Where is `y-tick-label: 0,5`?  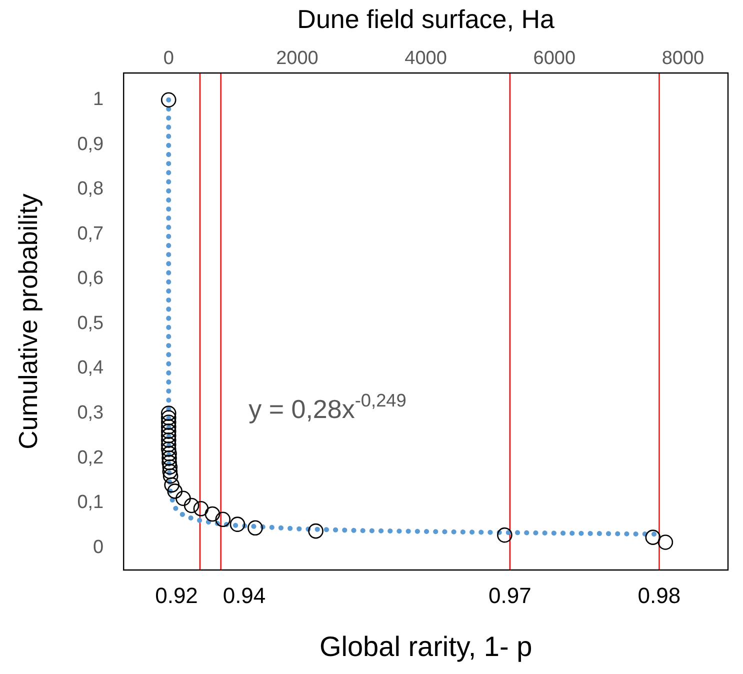
y-tick-label: 0,5 is located at coordinates (90, 323).